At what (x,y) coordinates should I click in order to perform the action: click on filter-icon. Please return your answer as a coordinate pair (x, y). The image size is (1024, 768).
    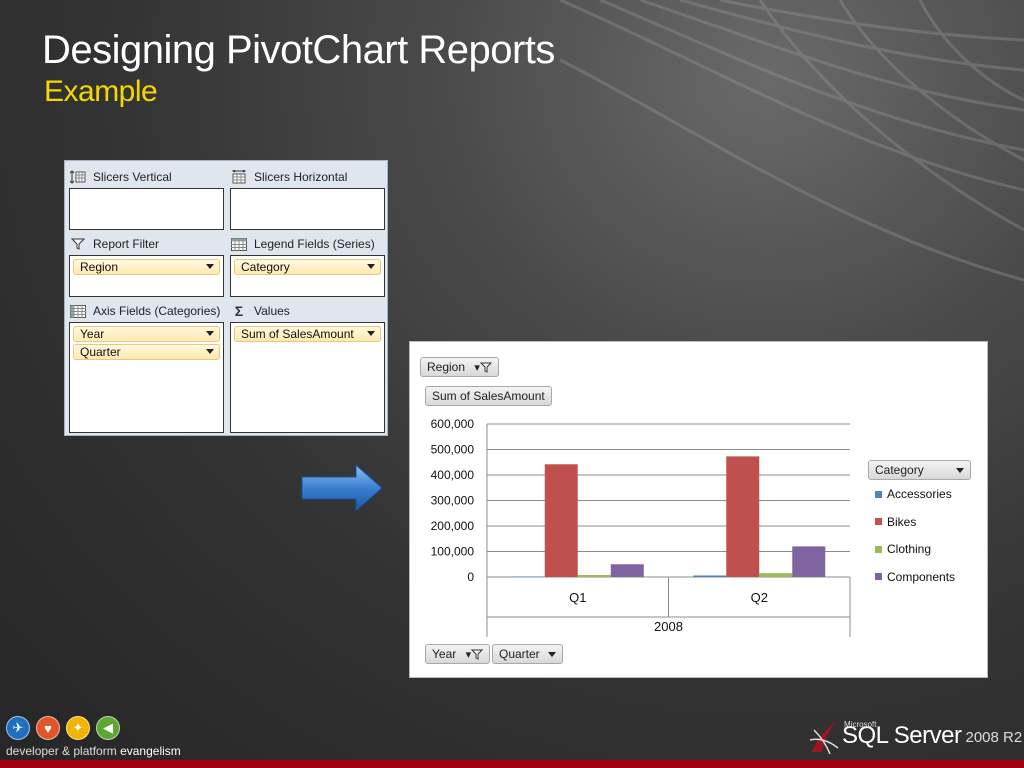
    Looking at the image, I should click on (78, 244).